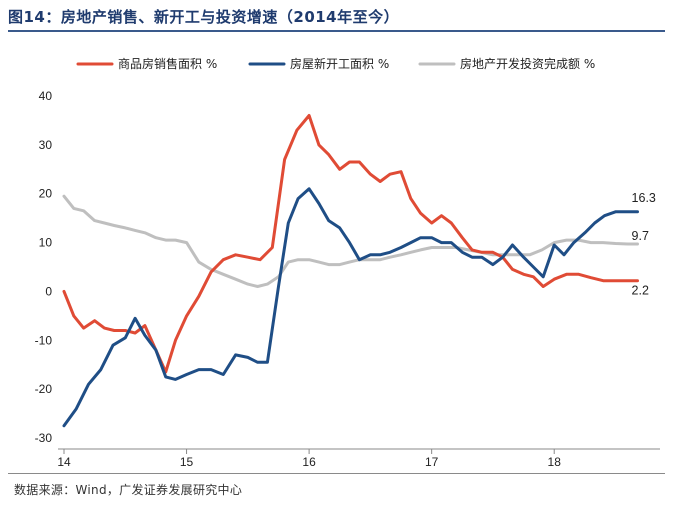  Describe the element at coordinates (187, 462) in the screenshot. I see `x-tick-label: 15` at that location.